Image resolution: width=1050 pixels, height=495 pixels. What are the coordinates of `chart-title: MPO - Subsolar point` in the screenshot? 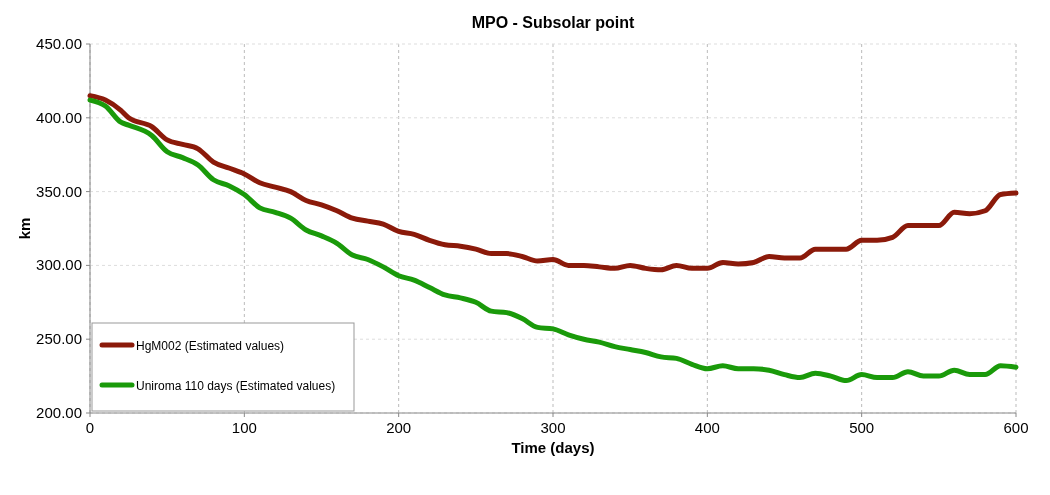 It's located at (553, 22).